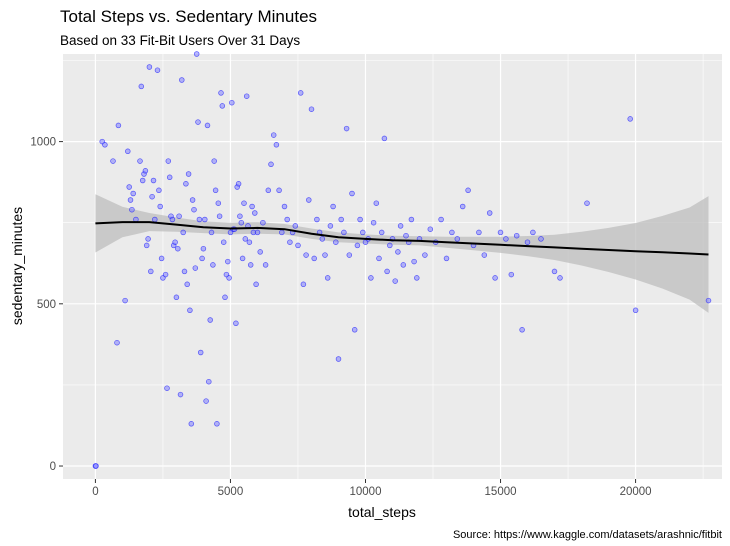 This screenshot has width=730, height=546. I want to click on x-tick-label: 0, so click(95, 492).